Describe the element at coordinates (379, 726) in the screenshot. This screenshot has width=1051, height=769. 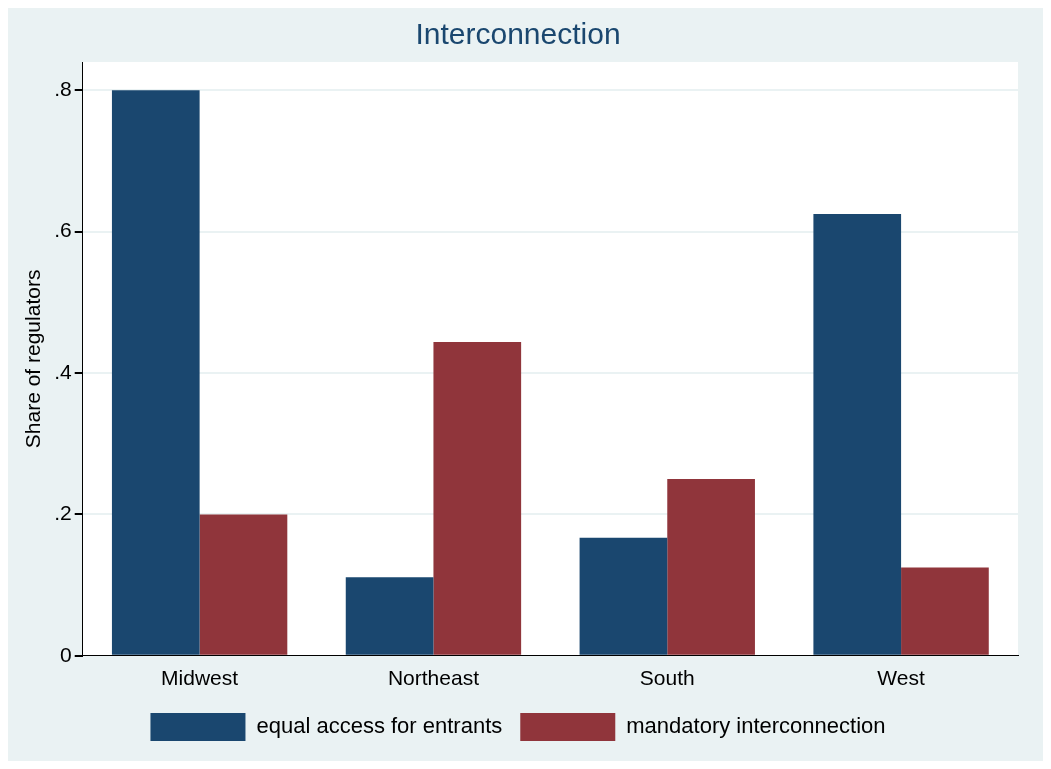
I see `legend-label: equal access for entrants` at that location.